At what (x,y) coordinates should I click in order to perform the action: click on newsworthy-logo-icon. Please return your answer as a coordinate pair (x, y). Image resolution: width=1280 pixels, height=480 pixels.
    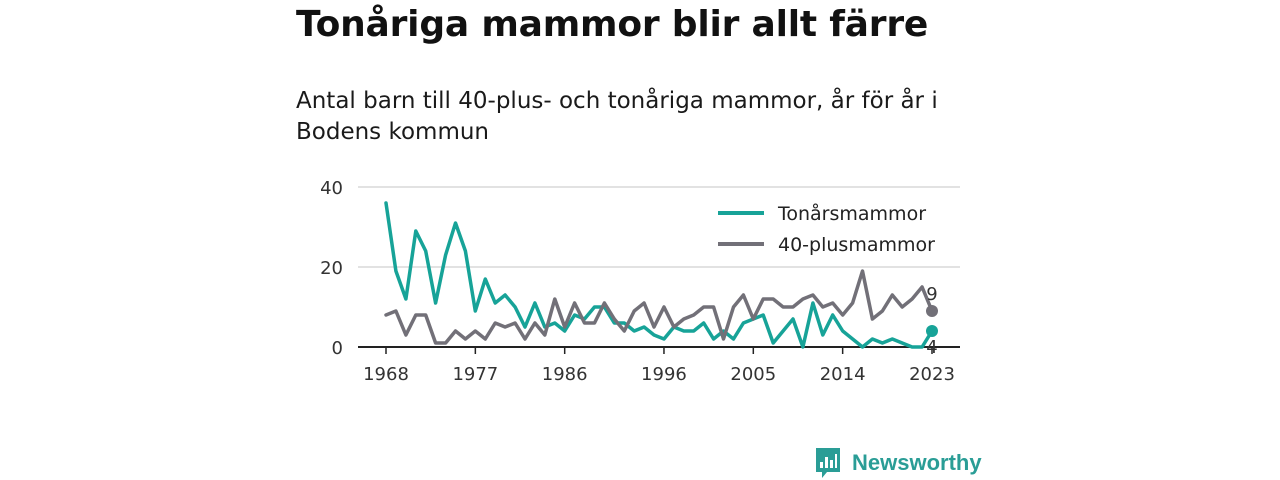
    Looking at the image, I should click on (828, 463).